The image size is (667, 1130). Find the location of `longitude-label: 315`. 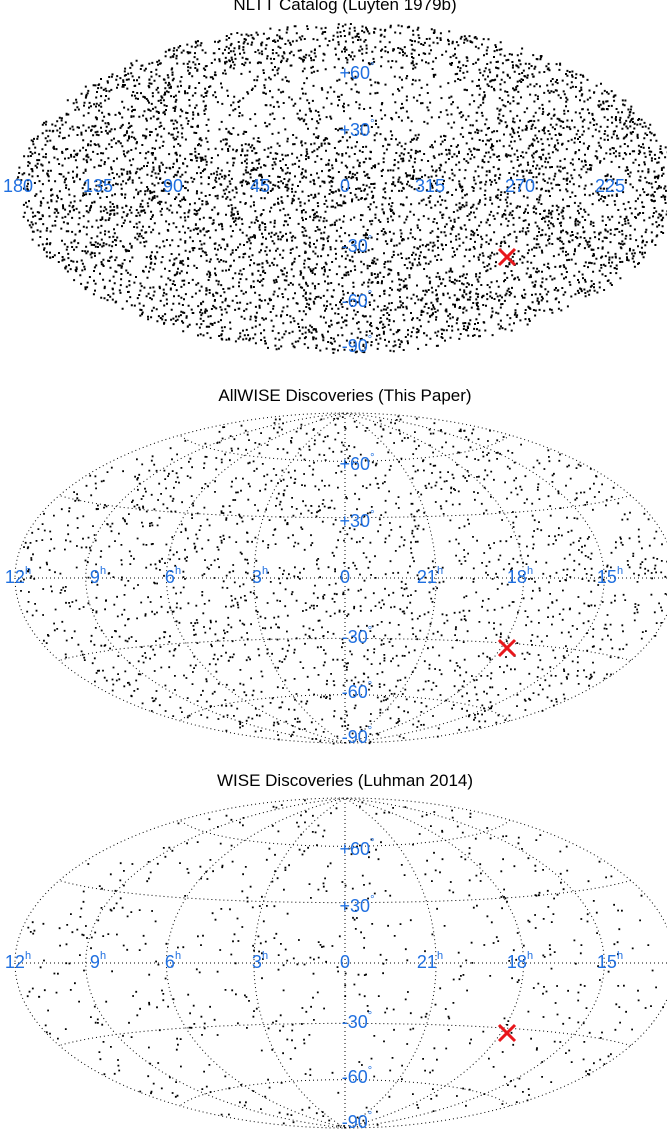

longitude-label: 315 is located at coordinates (430, 186).